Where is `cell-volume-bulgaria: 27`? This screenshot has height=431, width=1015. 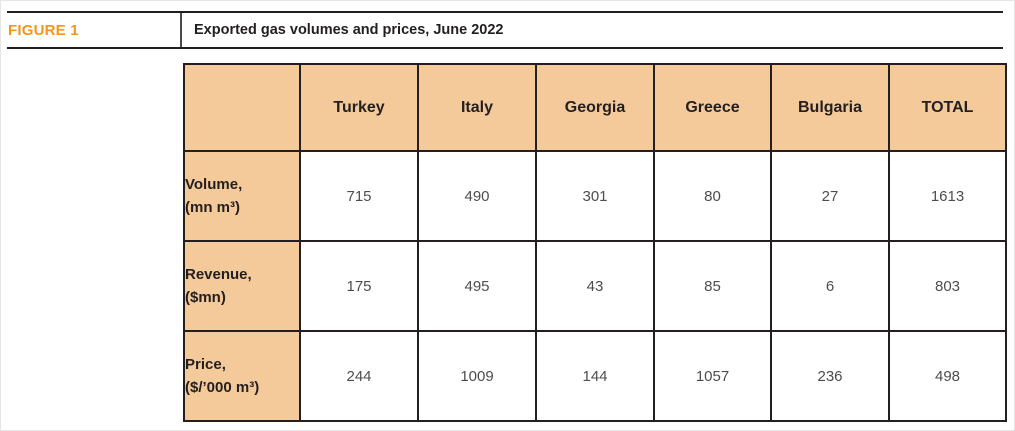 cell-volume-bulgaria: 27 is located at coordinates (830, 196).